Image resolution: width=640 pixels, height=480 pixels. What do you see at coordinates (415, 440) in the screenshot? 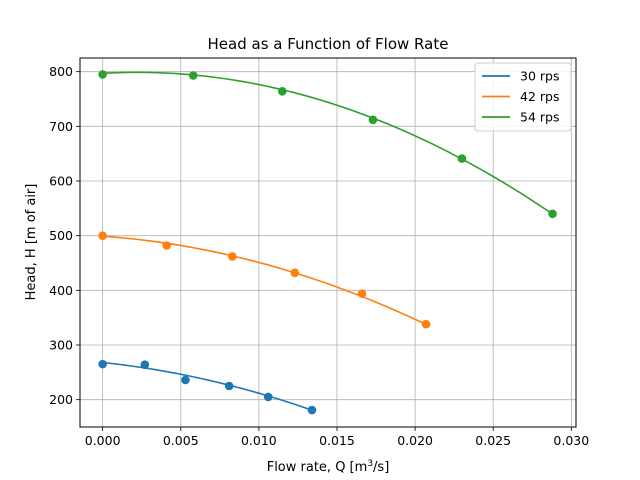
I see `x-tick-label: 0.020` at bounding box center [415, 440].